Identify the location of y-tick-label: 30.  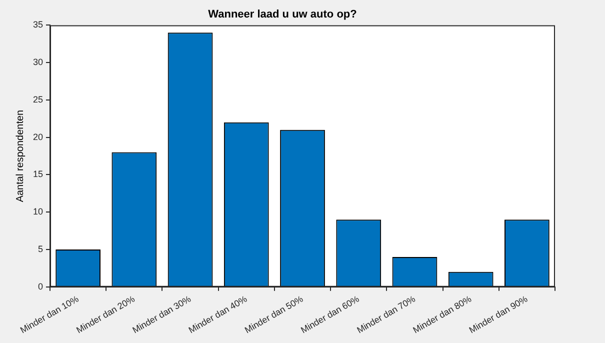
(38, 62).